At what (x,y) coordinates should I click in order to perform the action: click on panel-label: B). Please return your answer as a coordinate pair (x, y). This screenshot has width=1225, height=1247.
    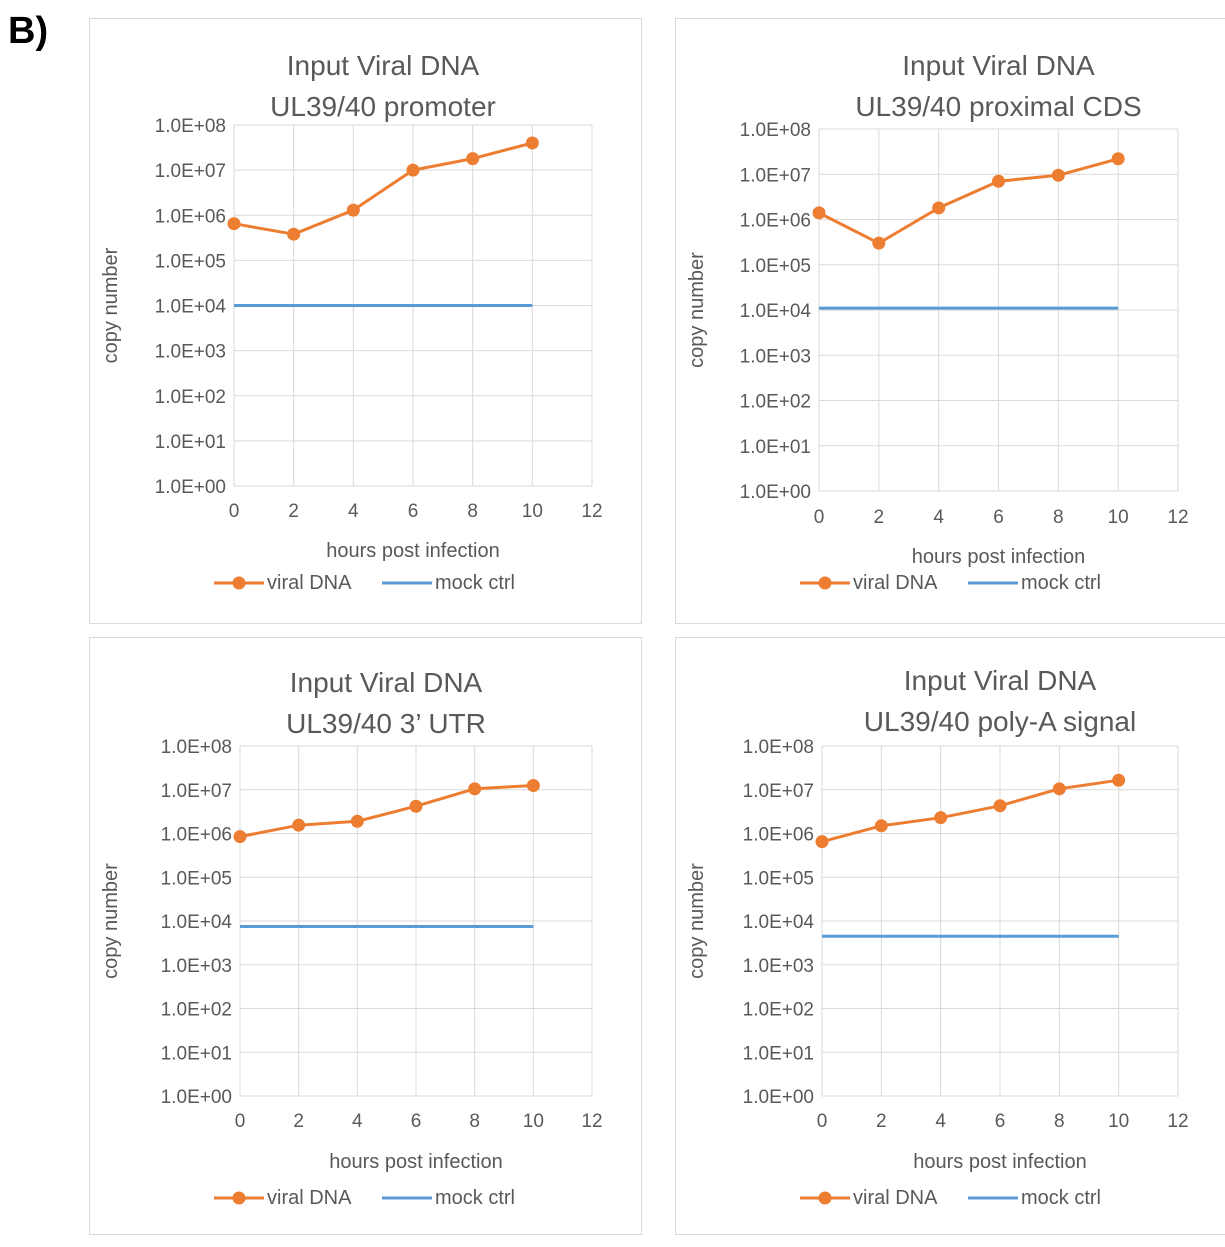
    Looking at the image, I should click on (28, 31).